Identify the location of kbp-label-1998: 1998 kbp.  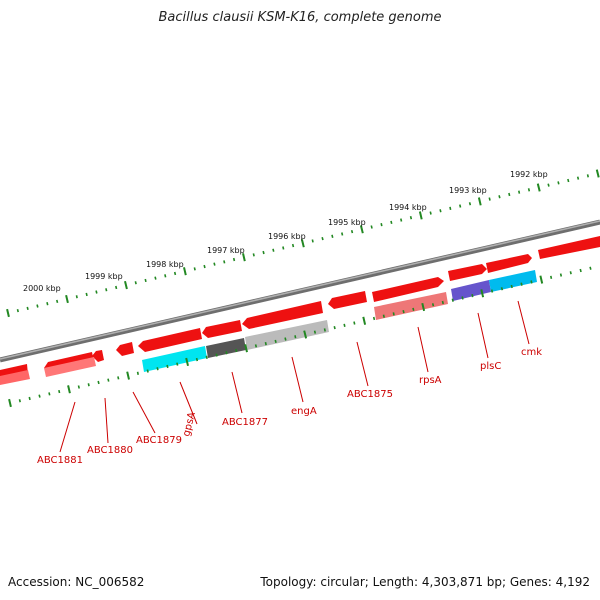
(165, 264).